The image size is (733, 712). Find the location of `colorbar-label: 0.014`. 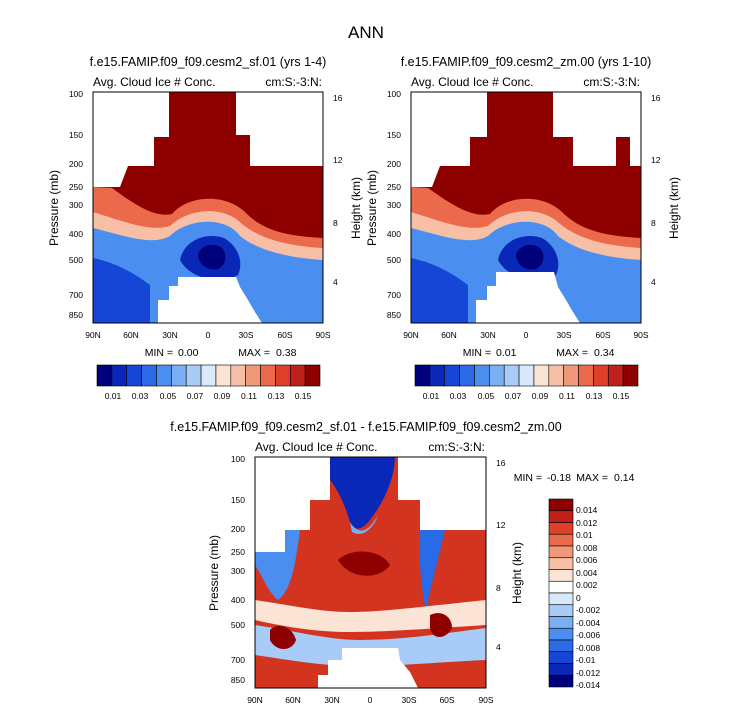

colorbar-label: 0.014 is located at coordinates (587, 510).